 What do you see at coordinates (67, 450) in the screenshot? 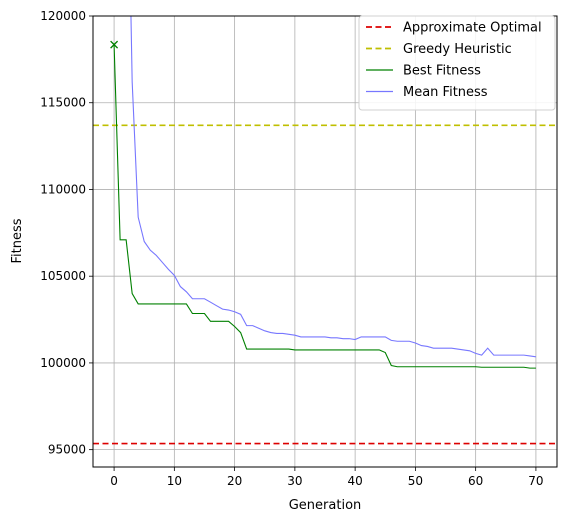
I see `y-tick-label-0: 95000` at bounding box center [67, 450].